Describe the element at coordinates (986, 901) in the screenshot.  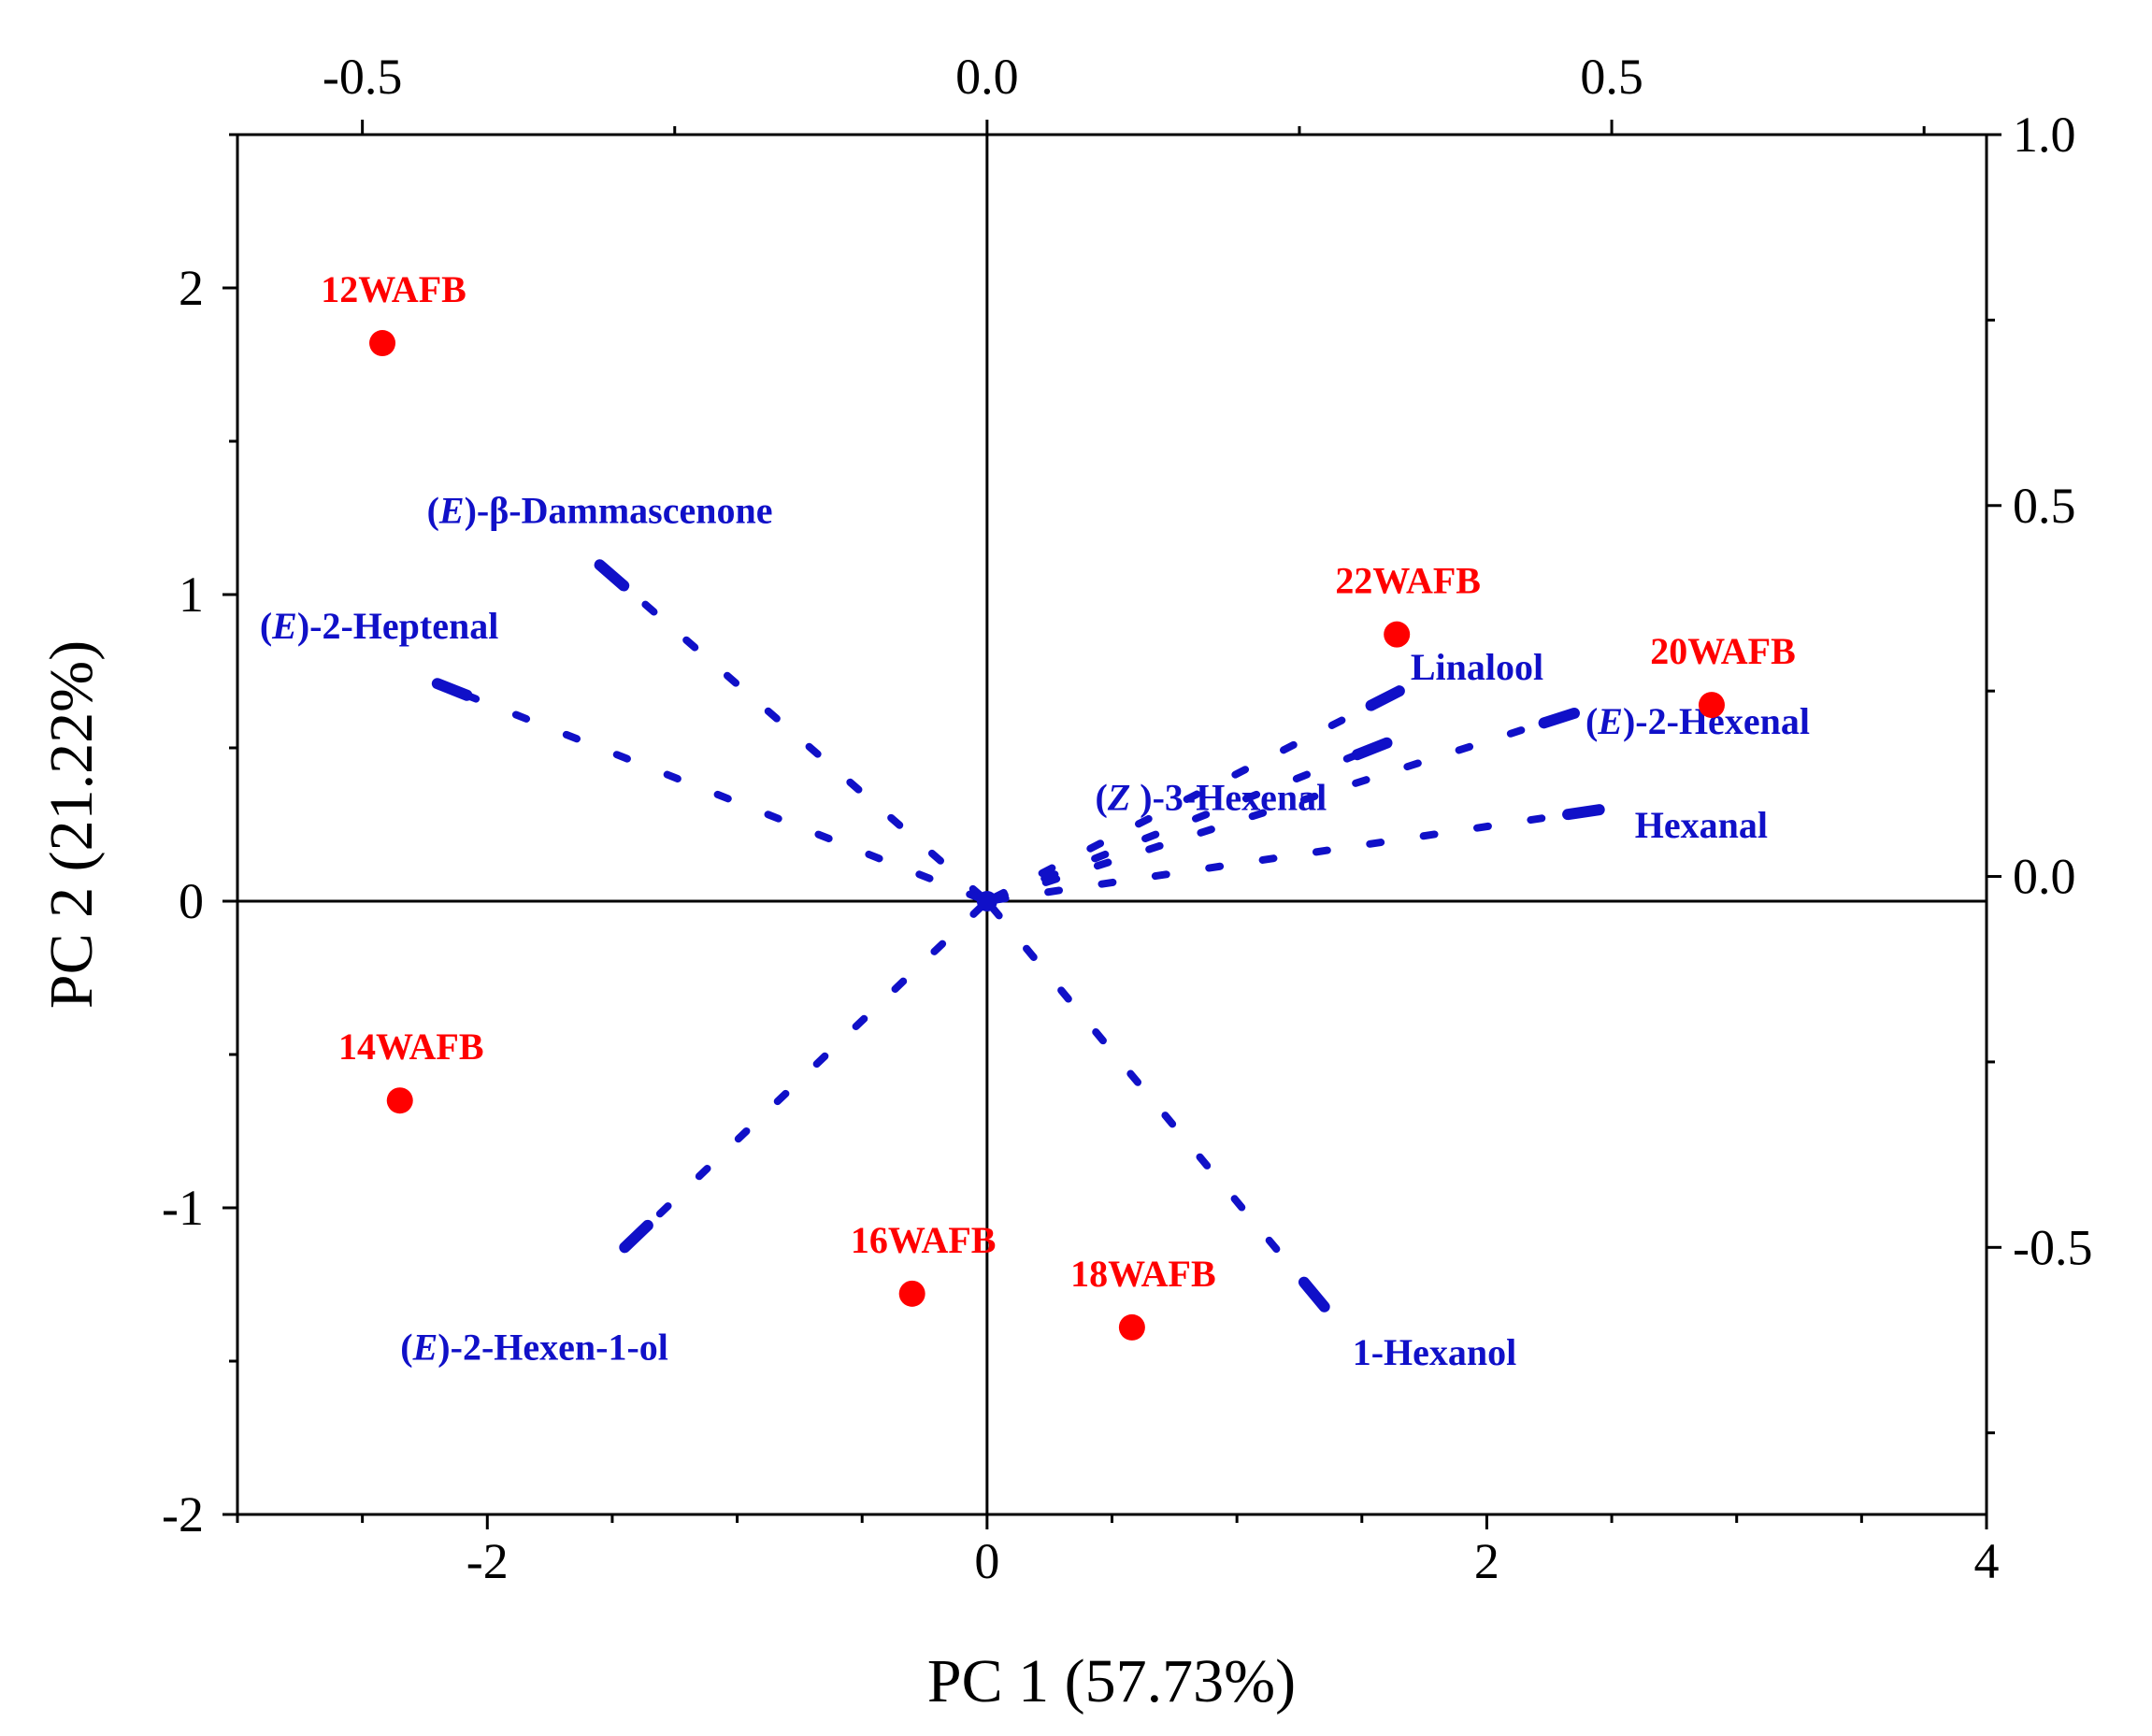
I see `origin-point` at that location.